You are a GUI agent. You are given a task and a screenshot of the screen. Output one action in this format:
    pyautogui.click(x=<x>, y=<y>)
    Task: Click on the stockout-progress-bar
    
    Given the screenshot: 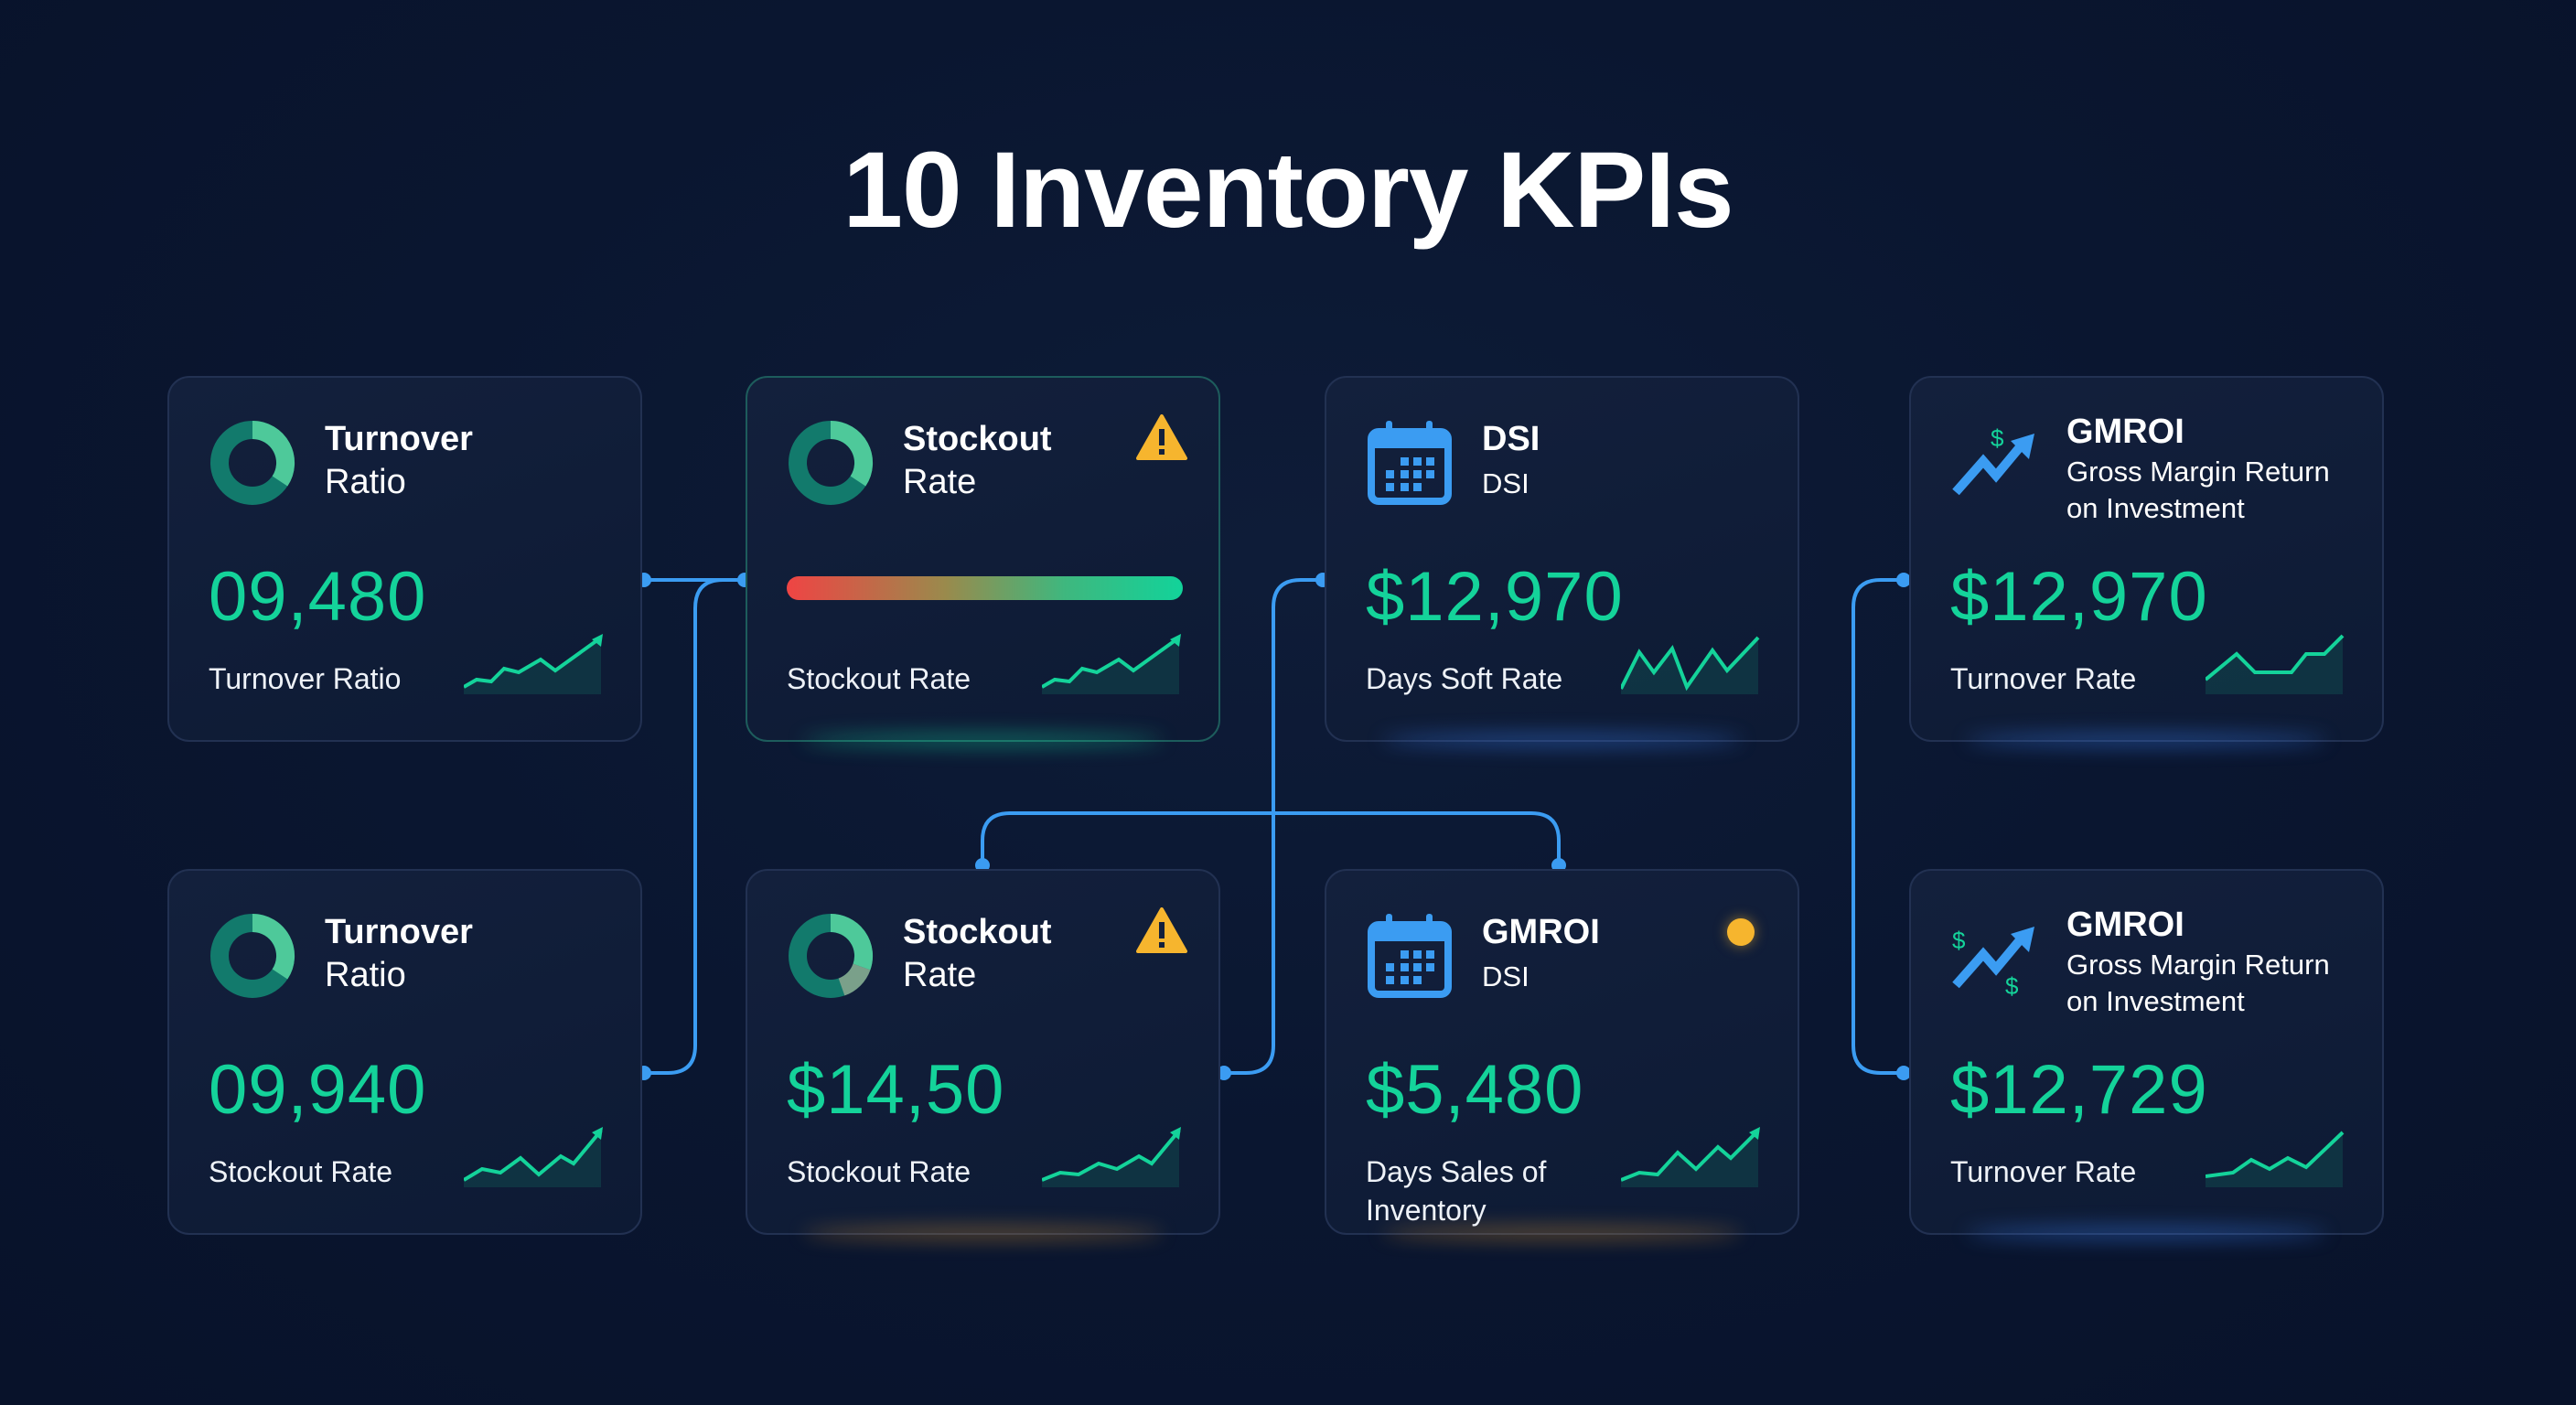 What is the action you would take?
    pyautogui.click(x=985, y=588)
    